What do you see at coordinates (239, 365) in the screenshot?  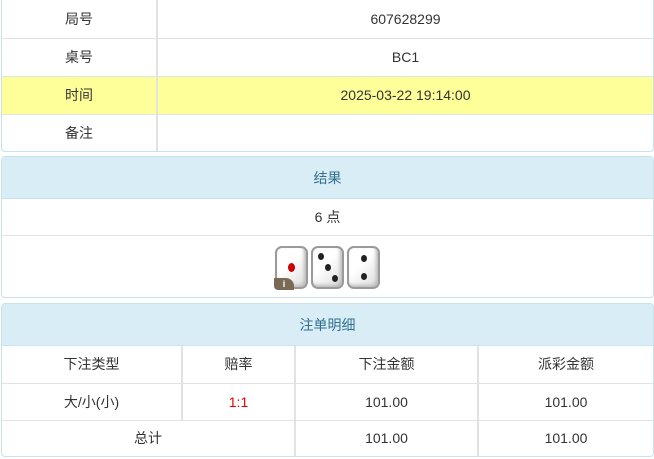 I see `col-odds: 赔率` at bounding box center [239, 365].